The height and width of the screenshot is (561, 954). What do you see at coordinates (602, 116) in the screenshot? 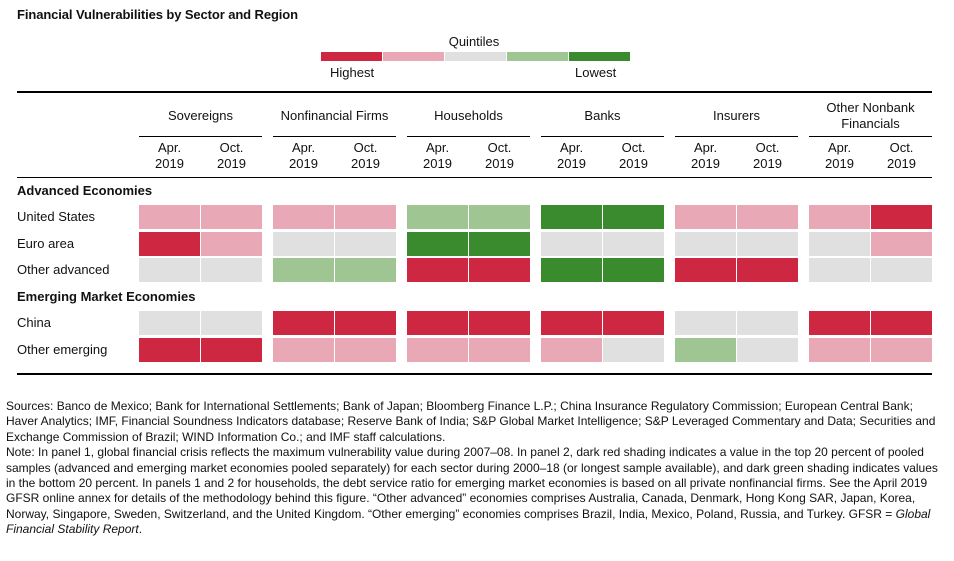
I see `sector-header: Banks` at bounding box center [602, 116].